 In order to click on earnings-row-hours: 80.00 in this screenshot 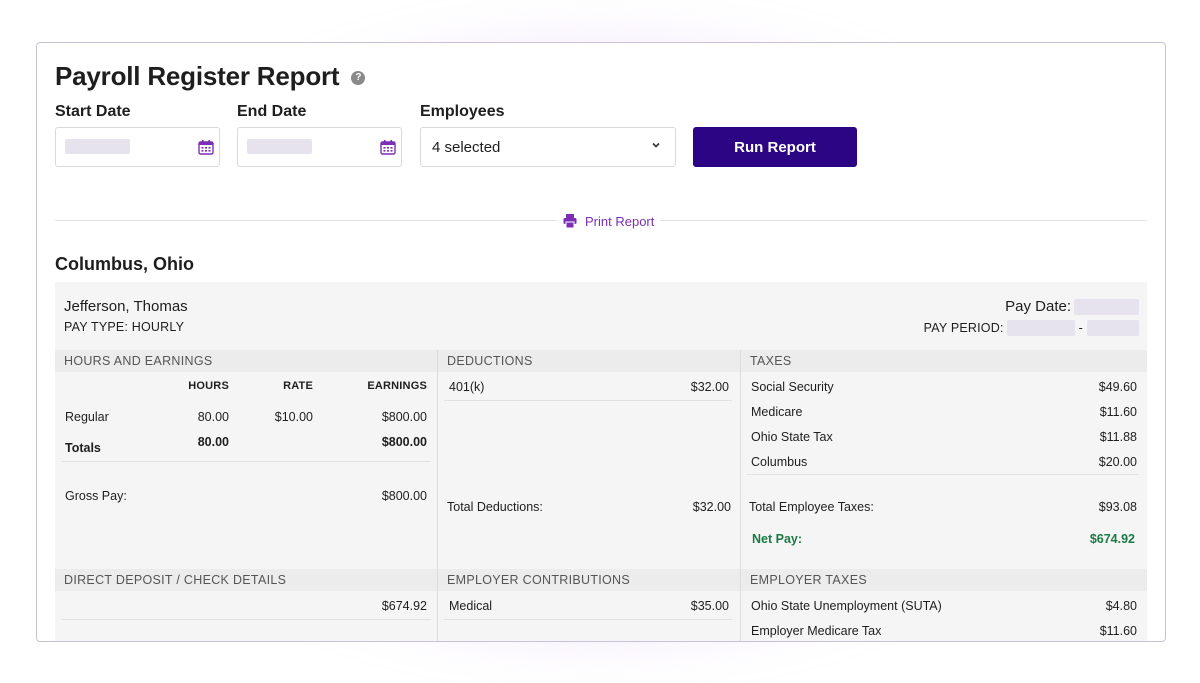, I will do `click(213, 417)`.